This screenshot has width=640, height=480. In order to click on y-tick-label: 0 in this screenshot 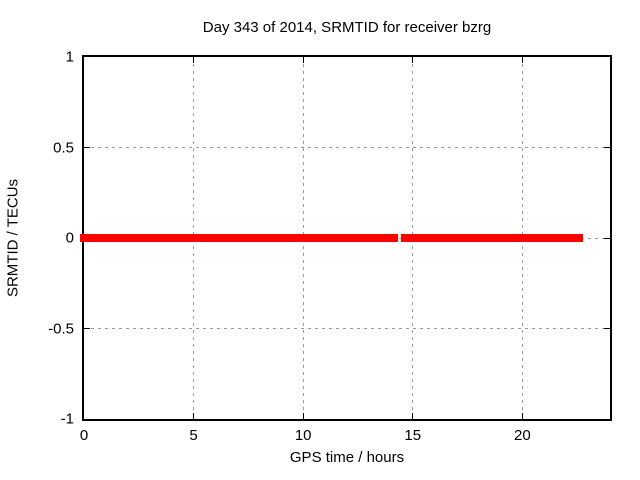, I will do `click(69, 238)`.